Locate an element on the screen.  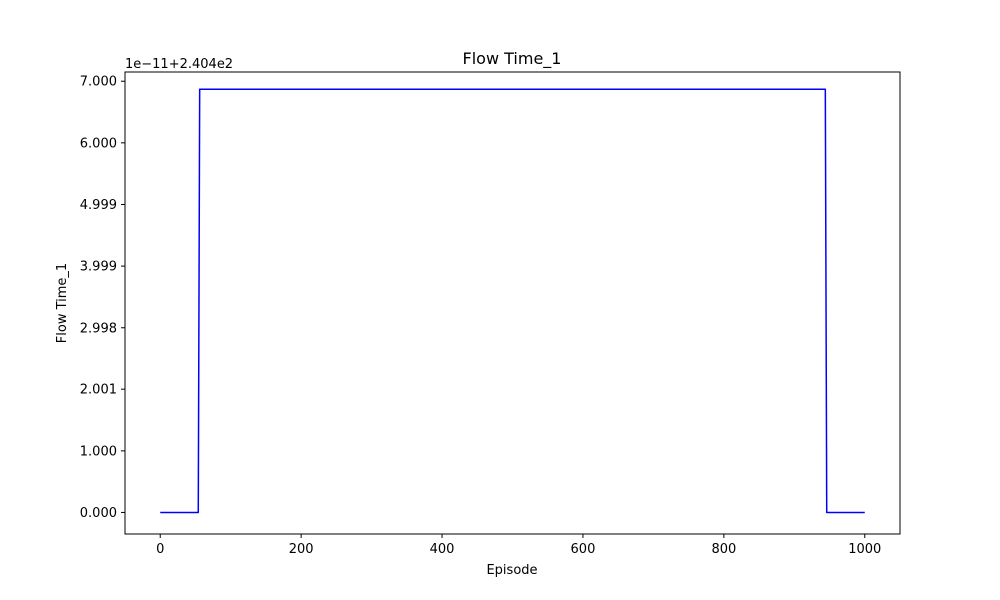
x-axis-label: Episode is located at coordinates (511, 570).